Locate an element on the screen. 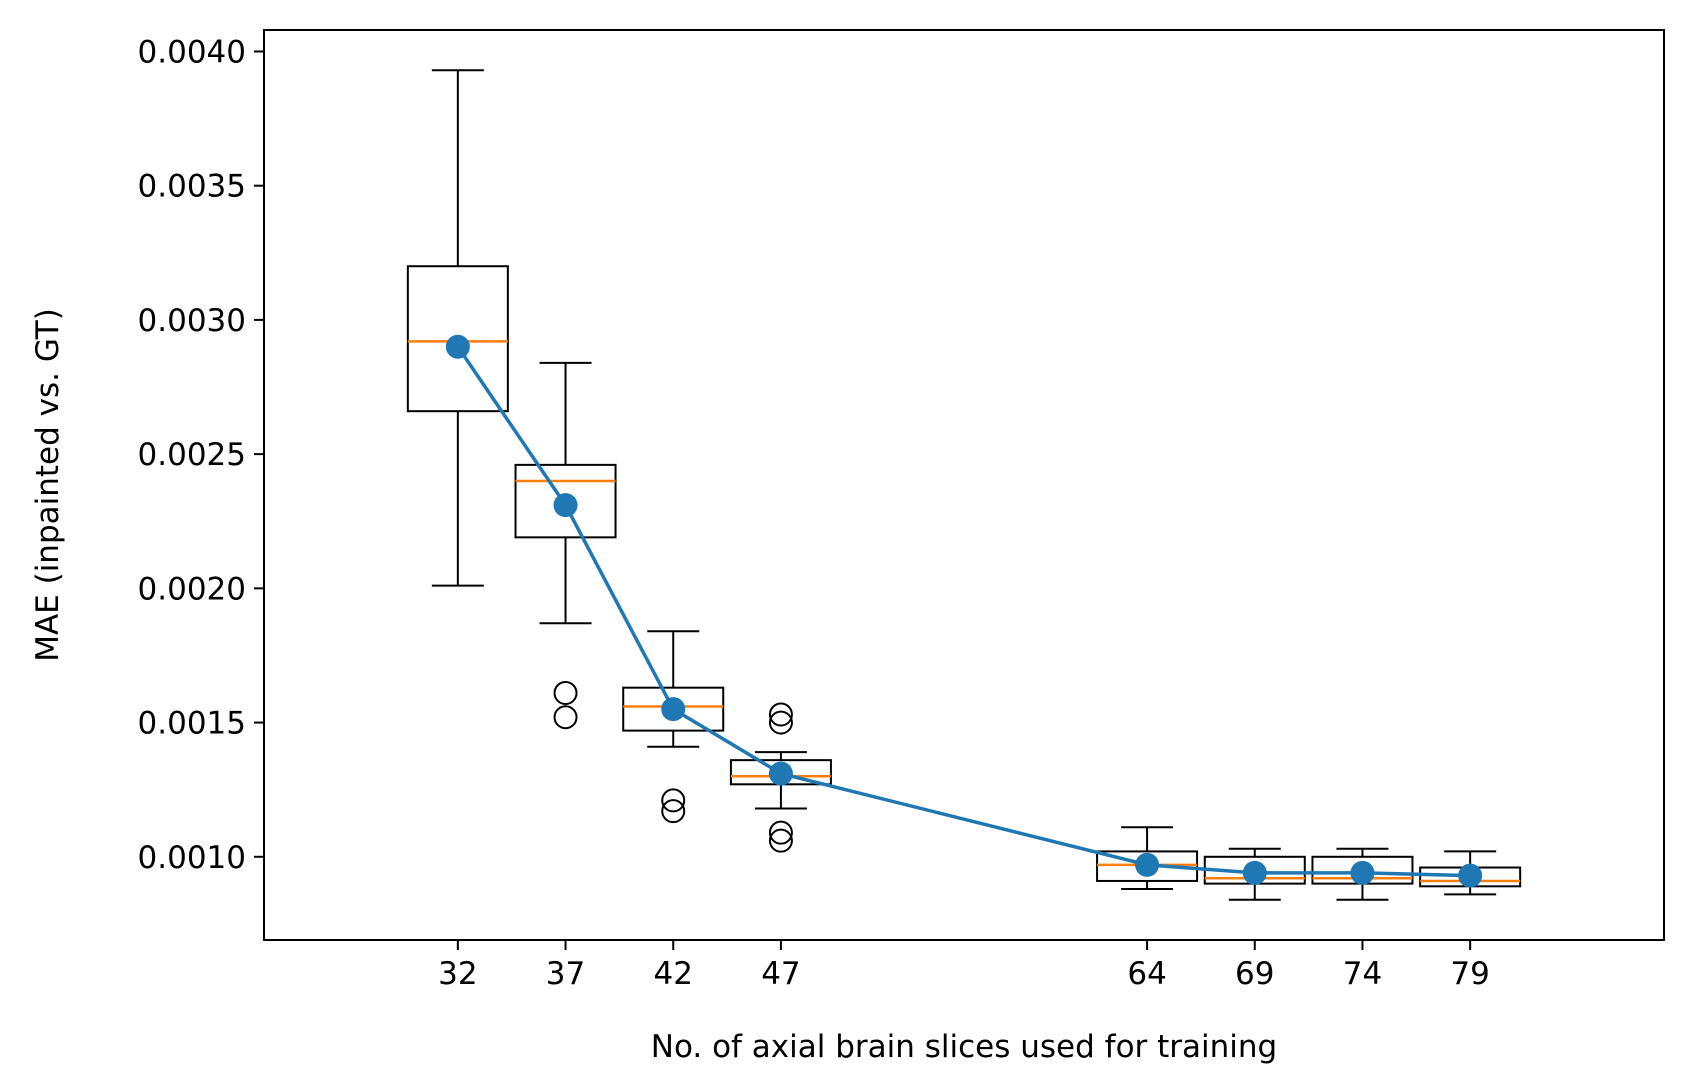 The image size is (1686, 1091). y-tick-label-5: 0.0035 is located at coordinates (192, 187).